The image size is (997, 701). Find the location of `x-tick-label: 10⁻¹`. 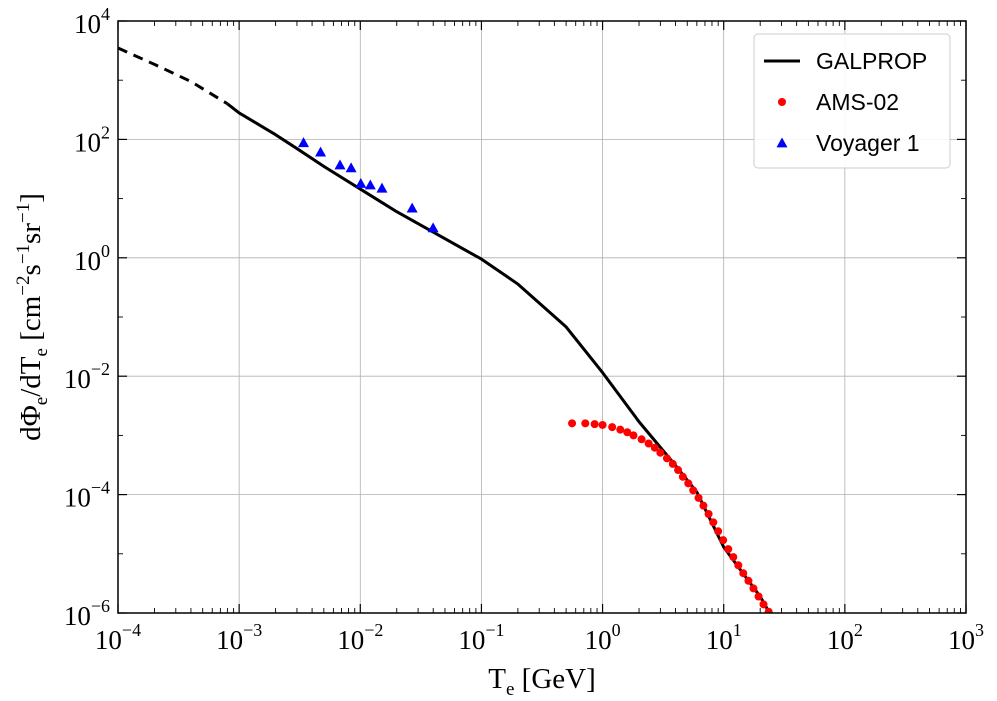

x-tick-label: 10⁻¹ is located at coordinates (481, 637).